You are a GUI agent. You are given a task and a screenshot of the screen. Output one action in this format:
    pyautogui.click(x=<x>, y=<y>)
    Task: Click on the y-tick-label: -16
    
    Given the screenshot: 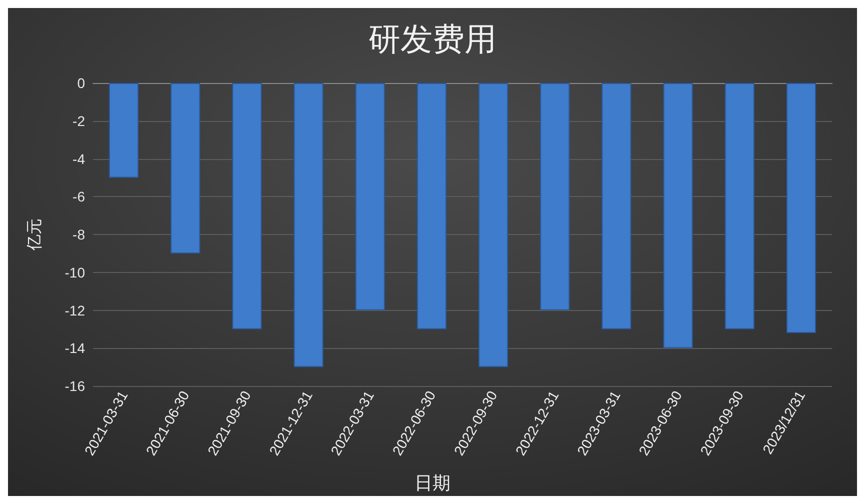 What is the action you would take?
    pyautogui.click(x=75, y=386)
    